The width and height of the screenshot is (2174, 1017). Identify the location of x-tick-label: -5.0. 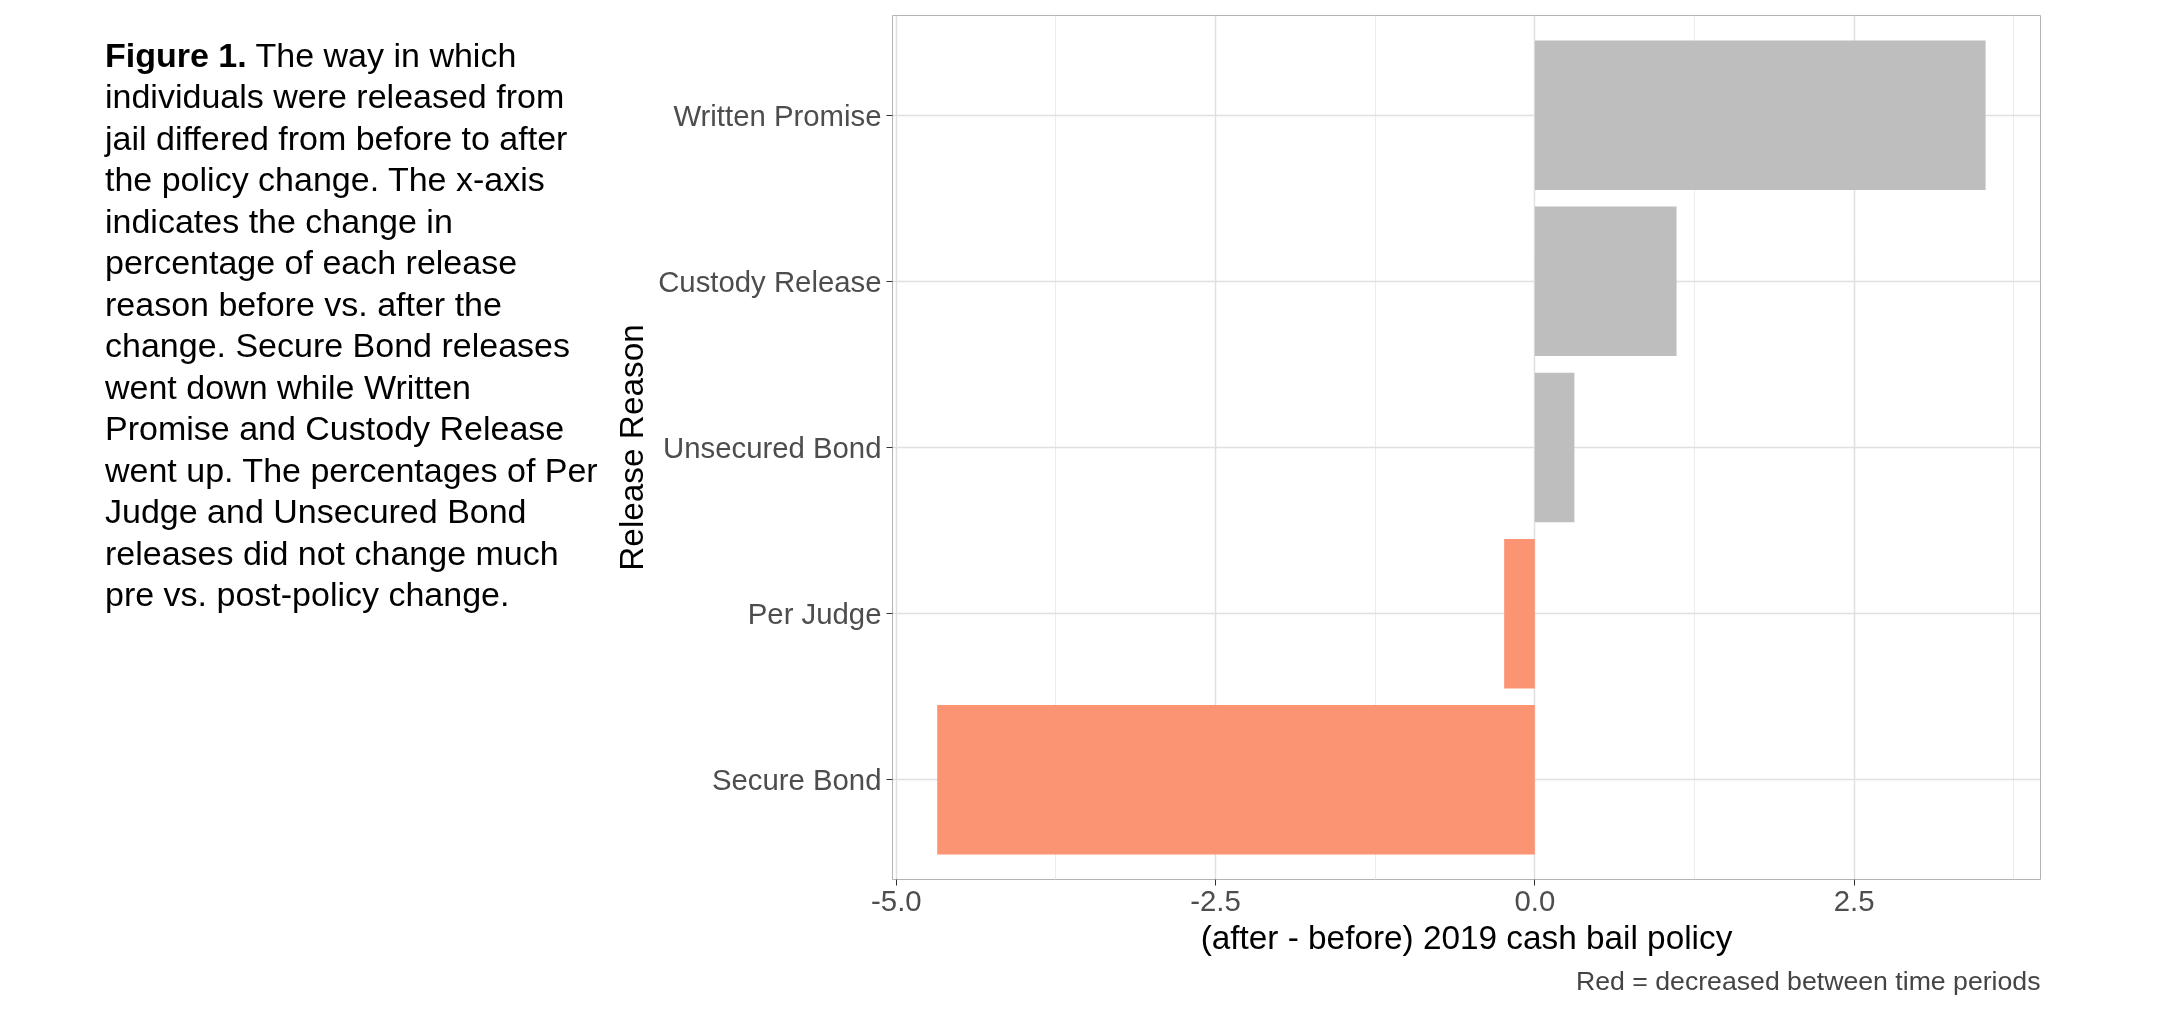
(896, 900).